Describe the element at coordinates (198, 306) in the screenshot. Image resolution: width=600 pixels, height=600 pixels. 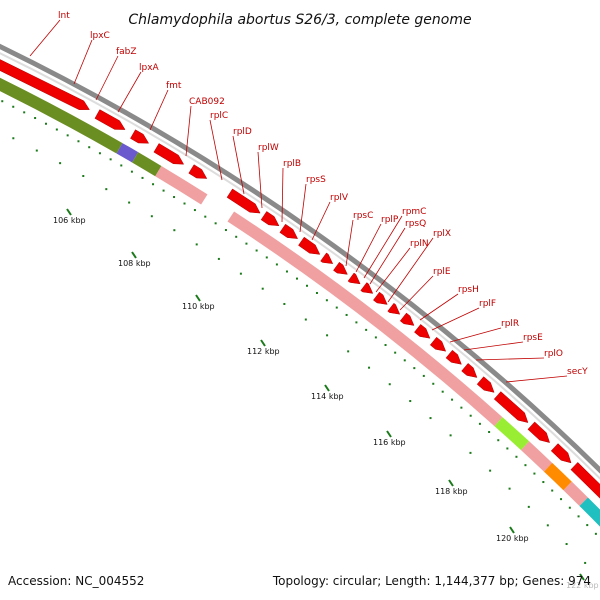
I see `kbp-label: 110 kbp` at that location.